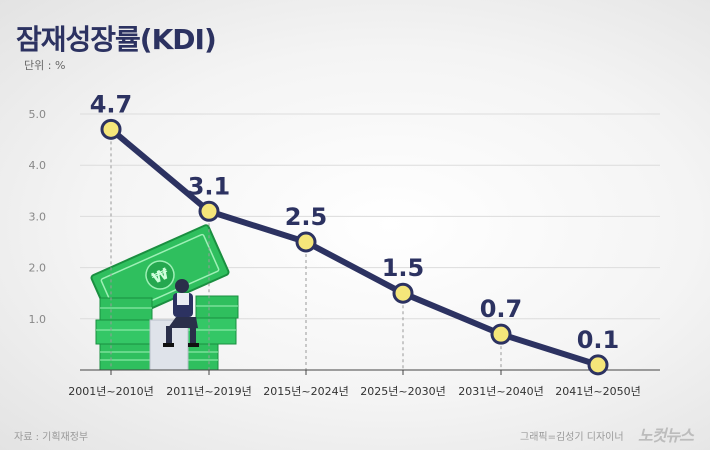 This screenshot has height=450, width=710. What do you see at coordinates (38, 268) in the screenshot?
I see `y-tick-label: 2.0` at bounding box center [38, 268].